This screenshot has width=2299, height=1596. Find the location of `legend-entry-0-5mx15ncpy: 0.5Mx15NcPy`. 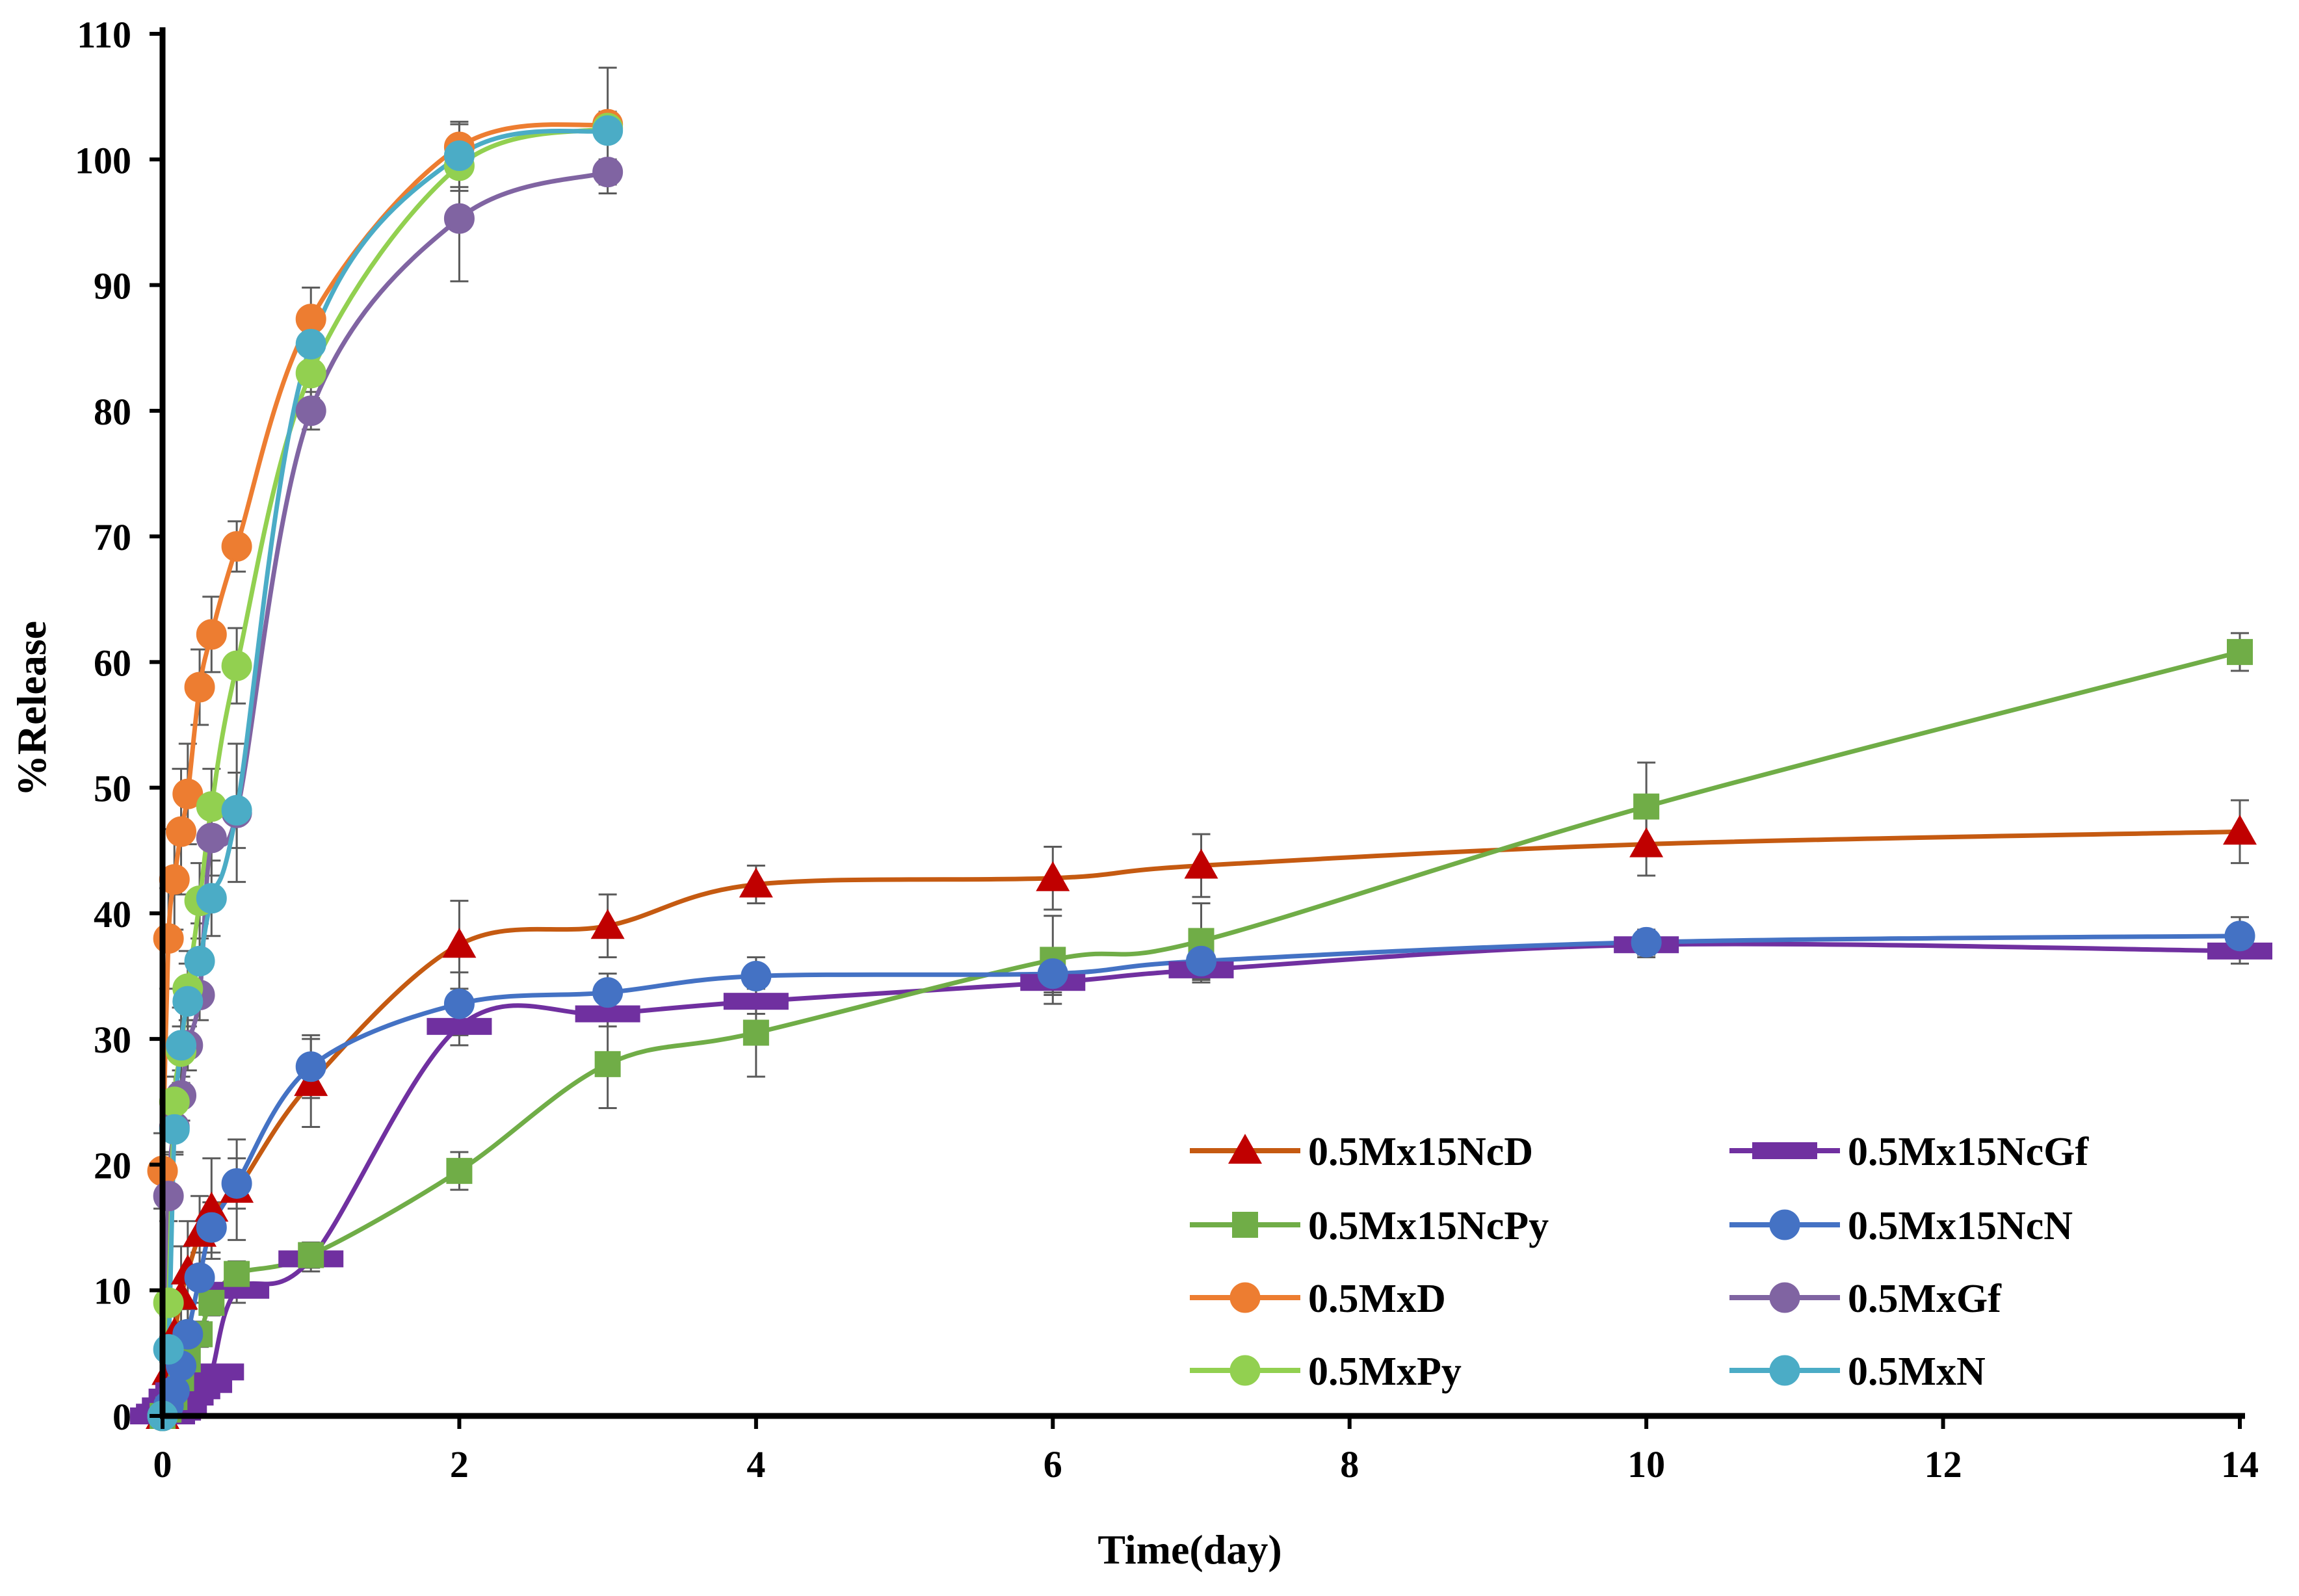

legend-entry-0-5mx15ncpy: 0.5Mx15NcPy is located at coordinates (1369, 1226).